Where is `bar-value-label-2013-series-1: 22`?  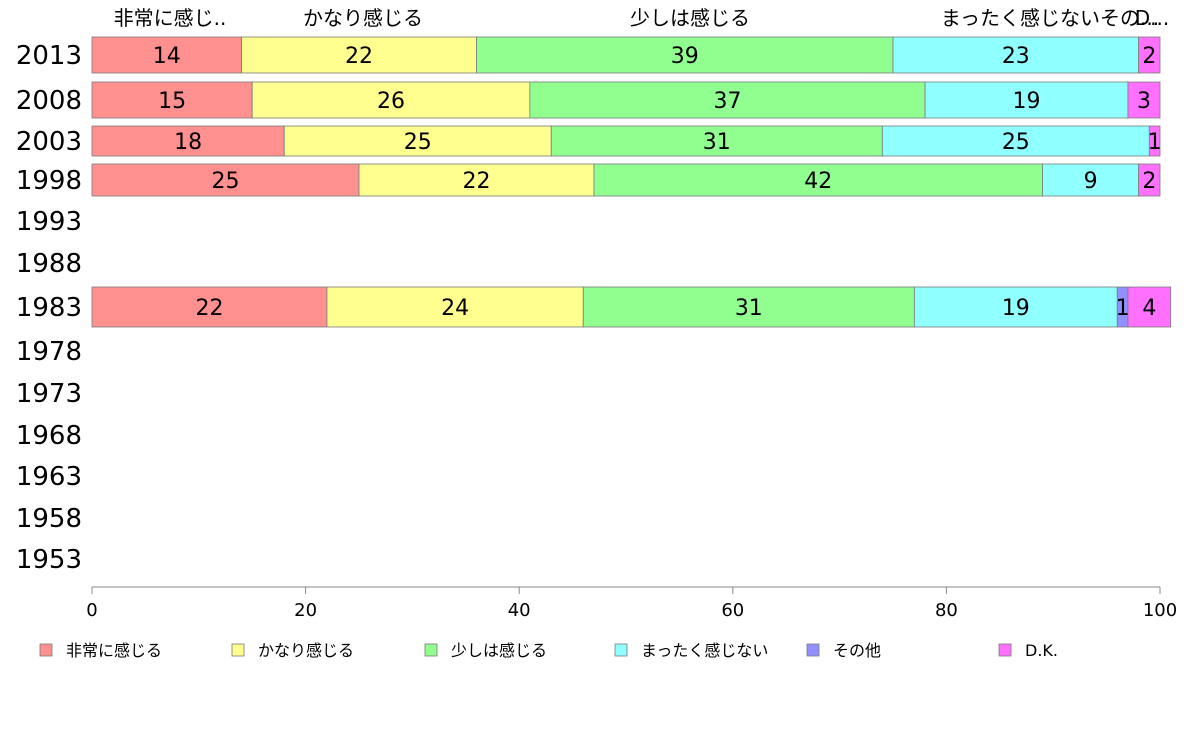
bar-value-label-2013-series-1: 22 is located at coordinates (359, 56).